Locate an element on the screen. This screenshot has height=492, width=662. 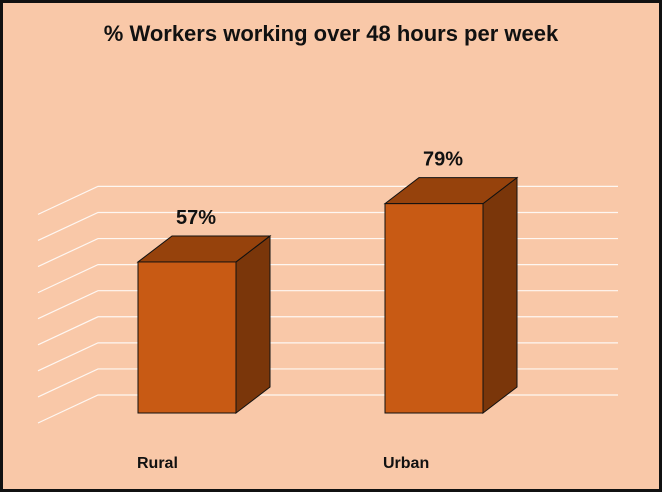
bar-urban-front is located at coordinates (434, 308).